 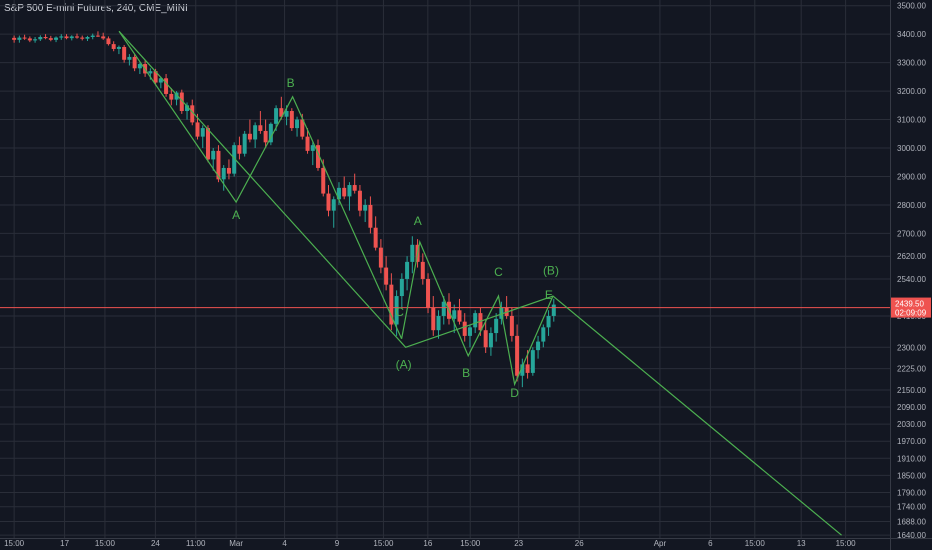 I want to click on wave-label: C, so click(x=498, y=272).